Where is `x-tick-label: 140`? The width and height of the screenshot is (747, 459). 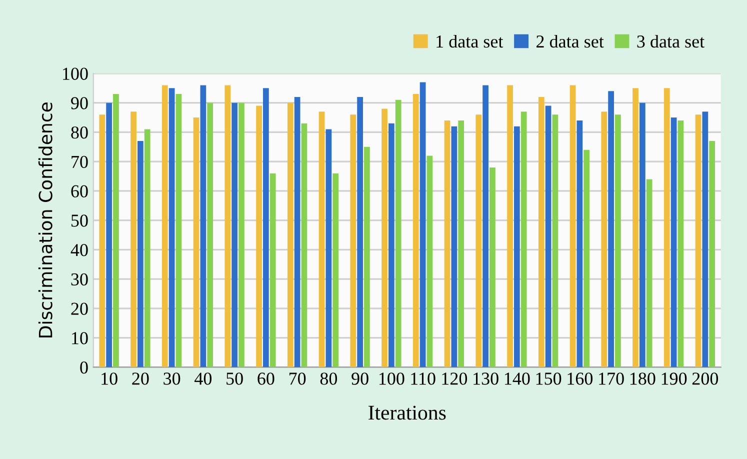 x-tick-label: 140 is located at coordinates (517, 378).